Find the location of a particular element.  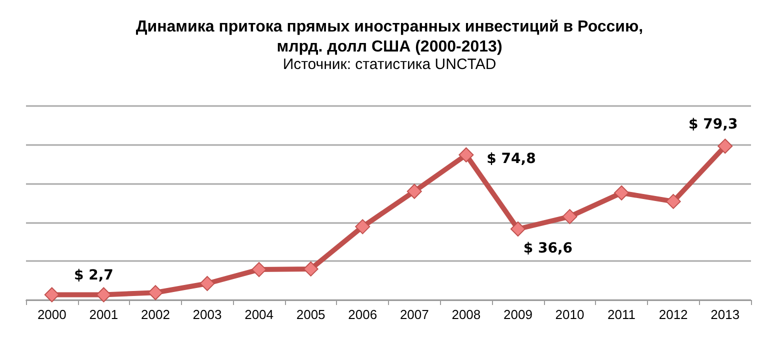

data-label: $ 2,7 is located at coordinates (94, 275).